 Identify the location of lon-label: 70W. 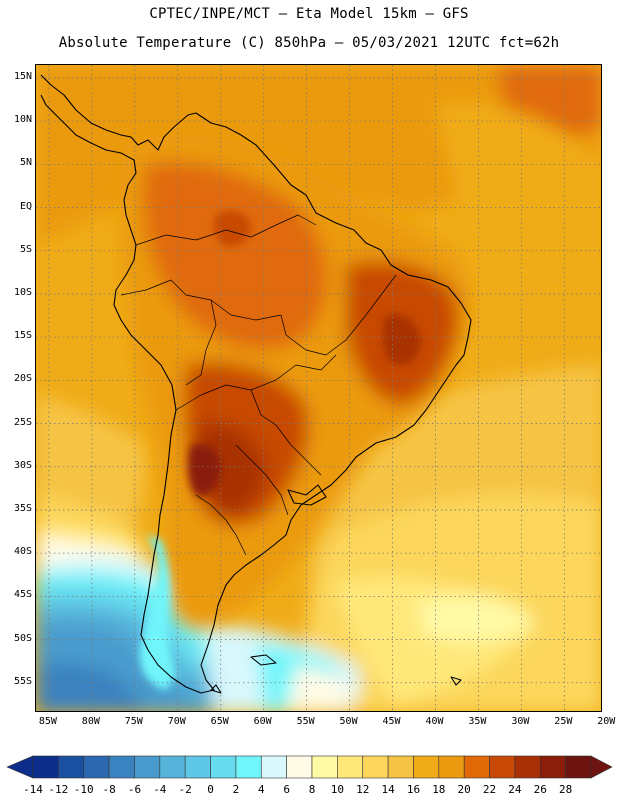
(176, 721).